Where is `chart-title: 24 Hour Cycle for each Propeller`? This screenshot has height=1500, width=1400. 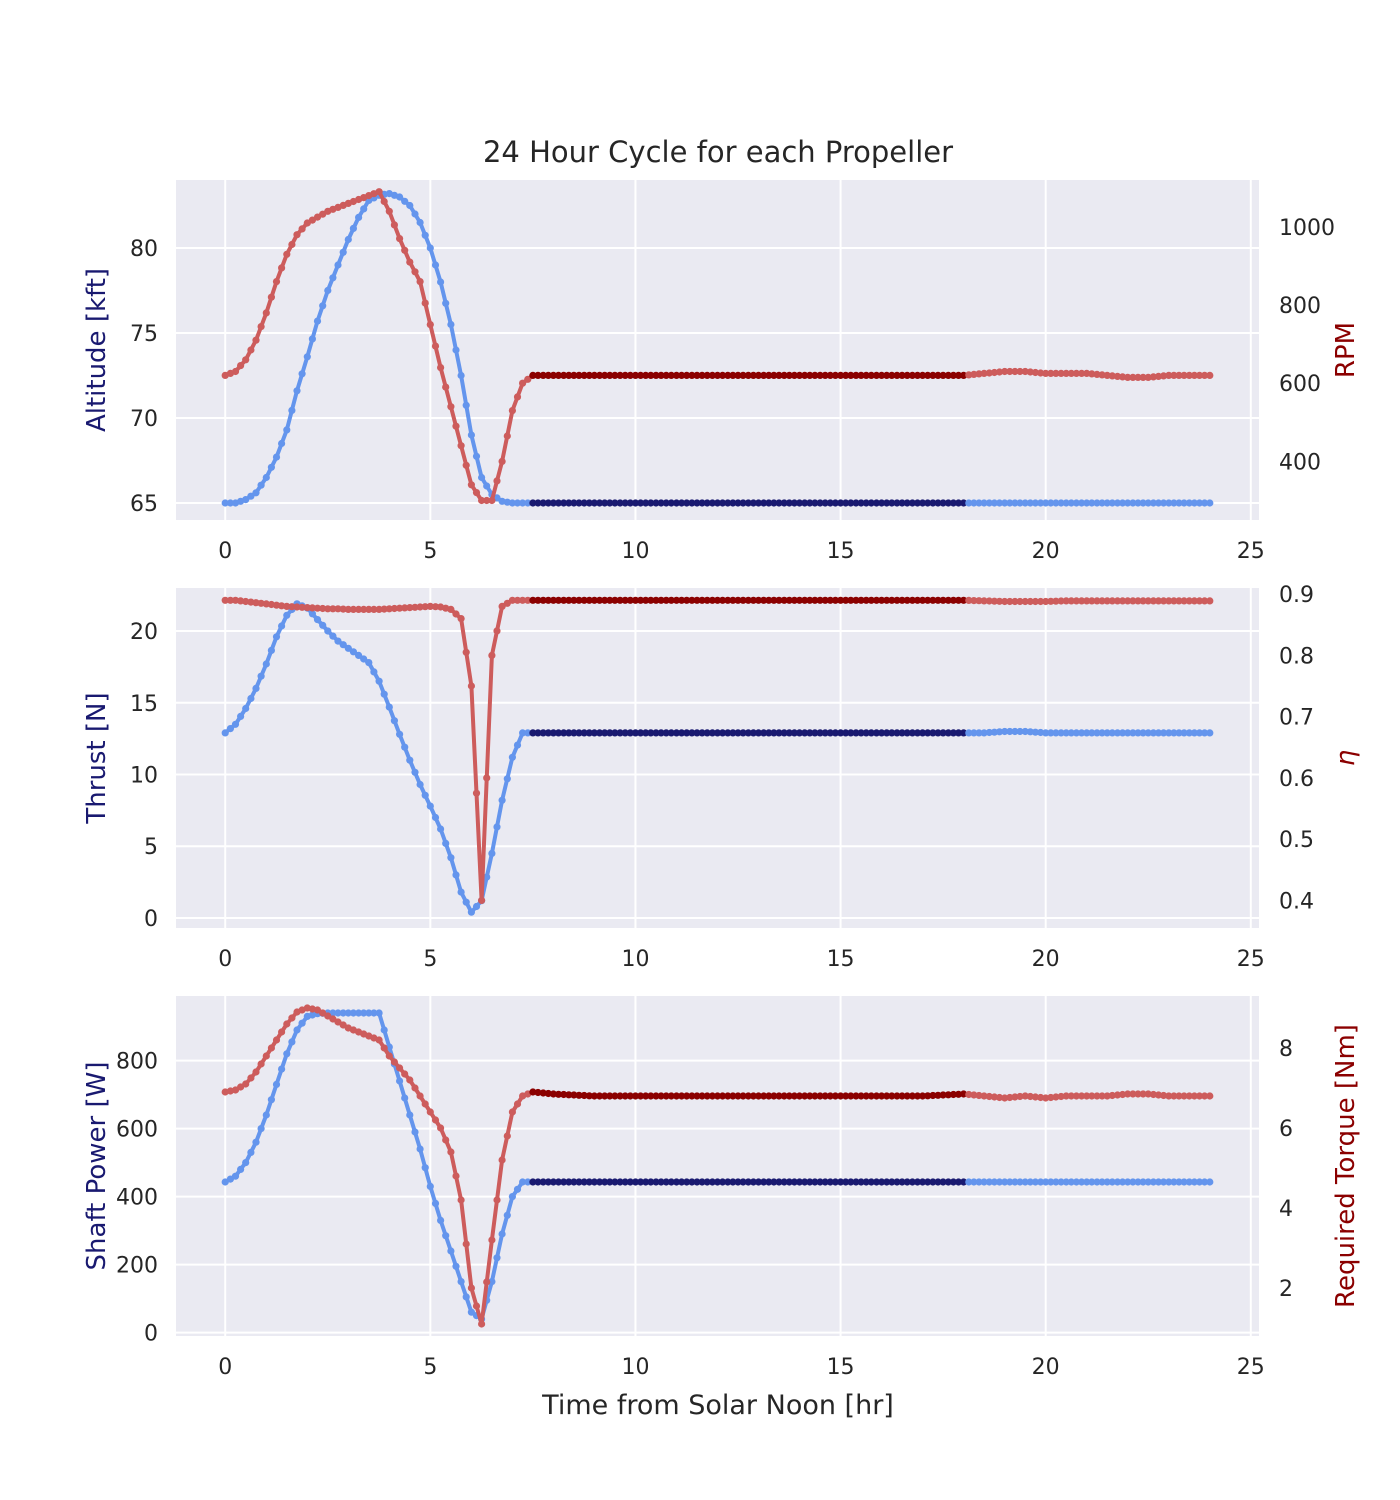
chart-title: 24 Hour Cycle for each Propeller is located at coordinates (718, 152).